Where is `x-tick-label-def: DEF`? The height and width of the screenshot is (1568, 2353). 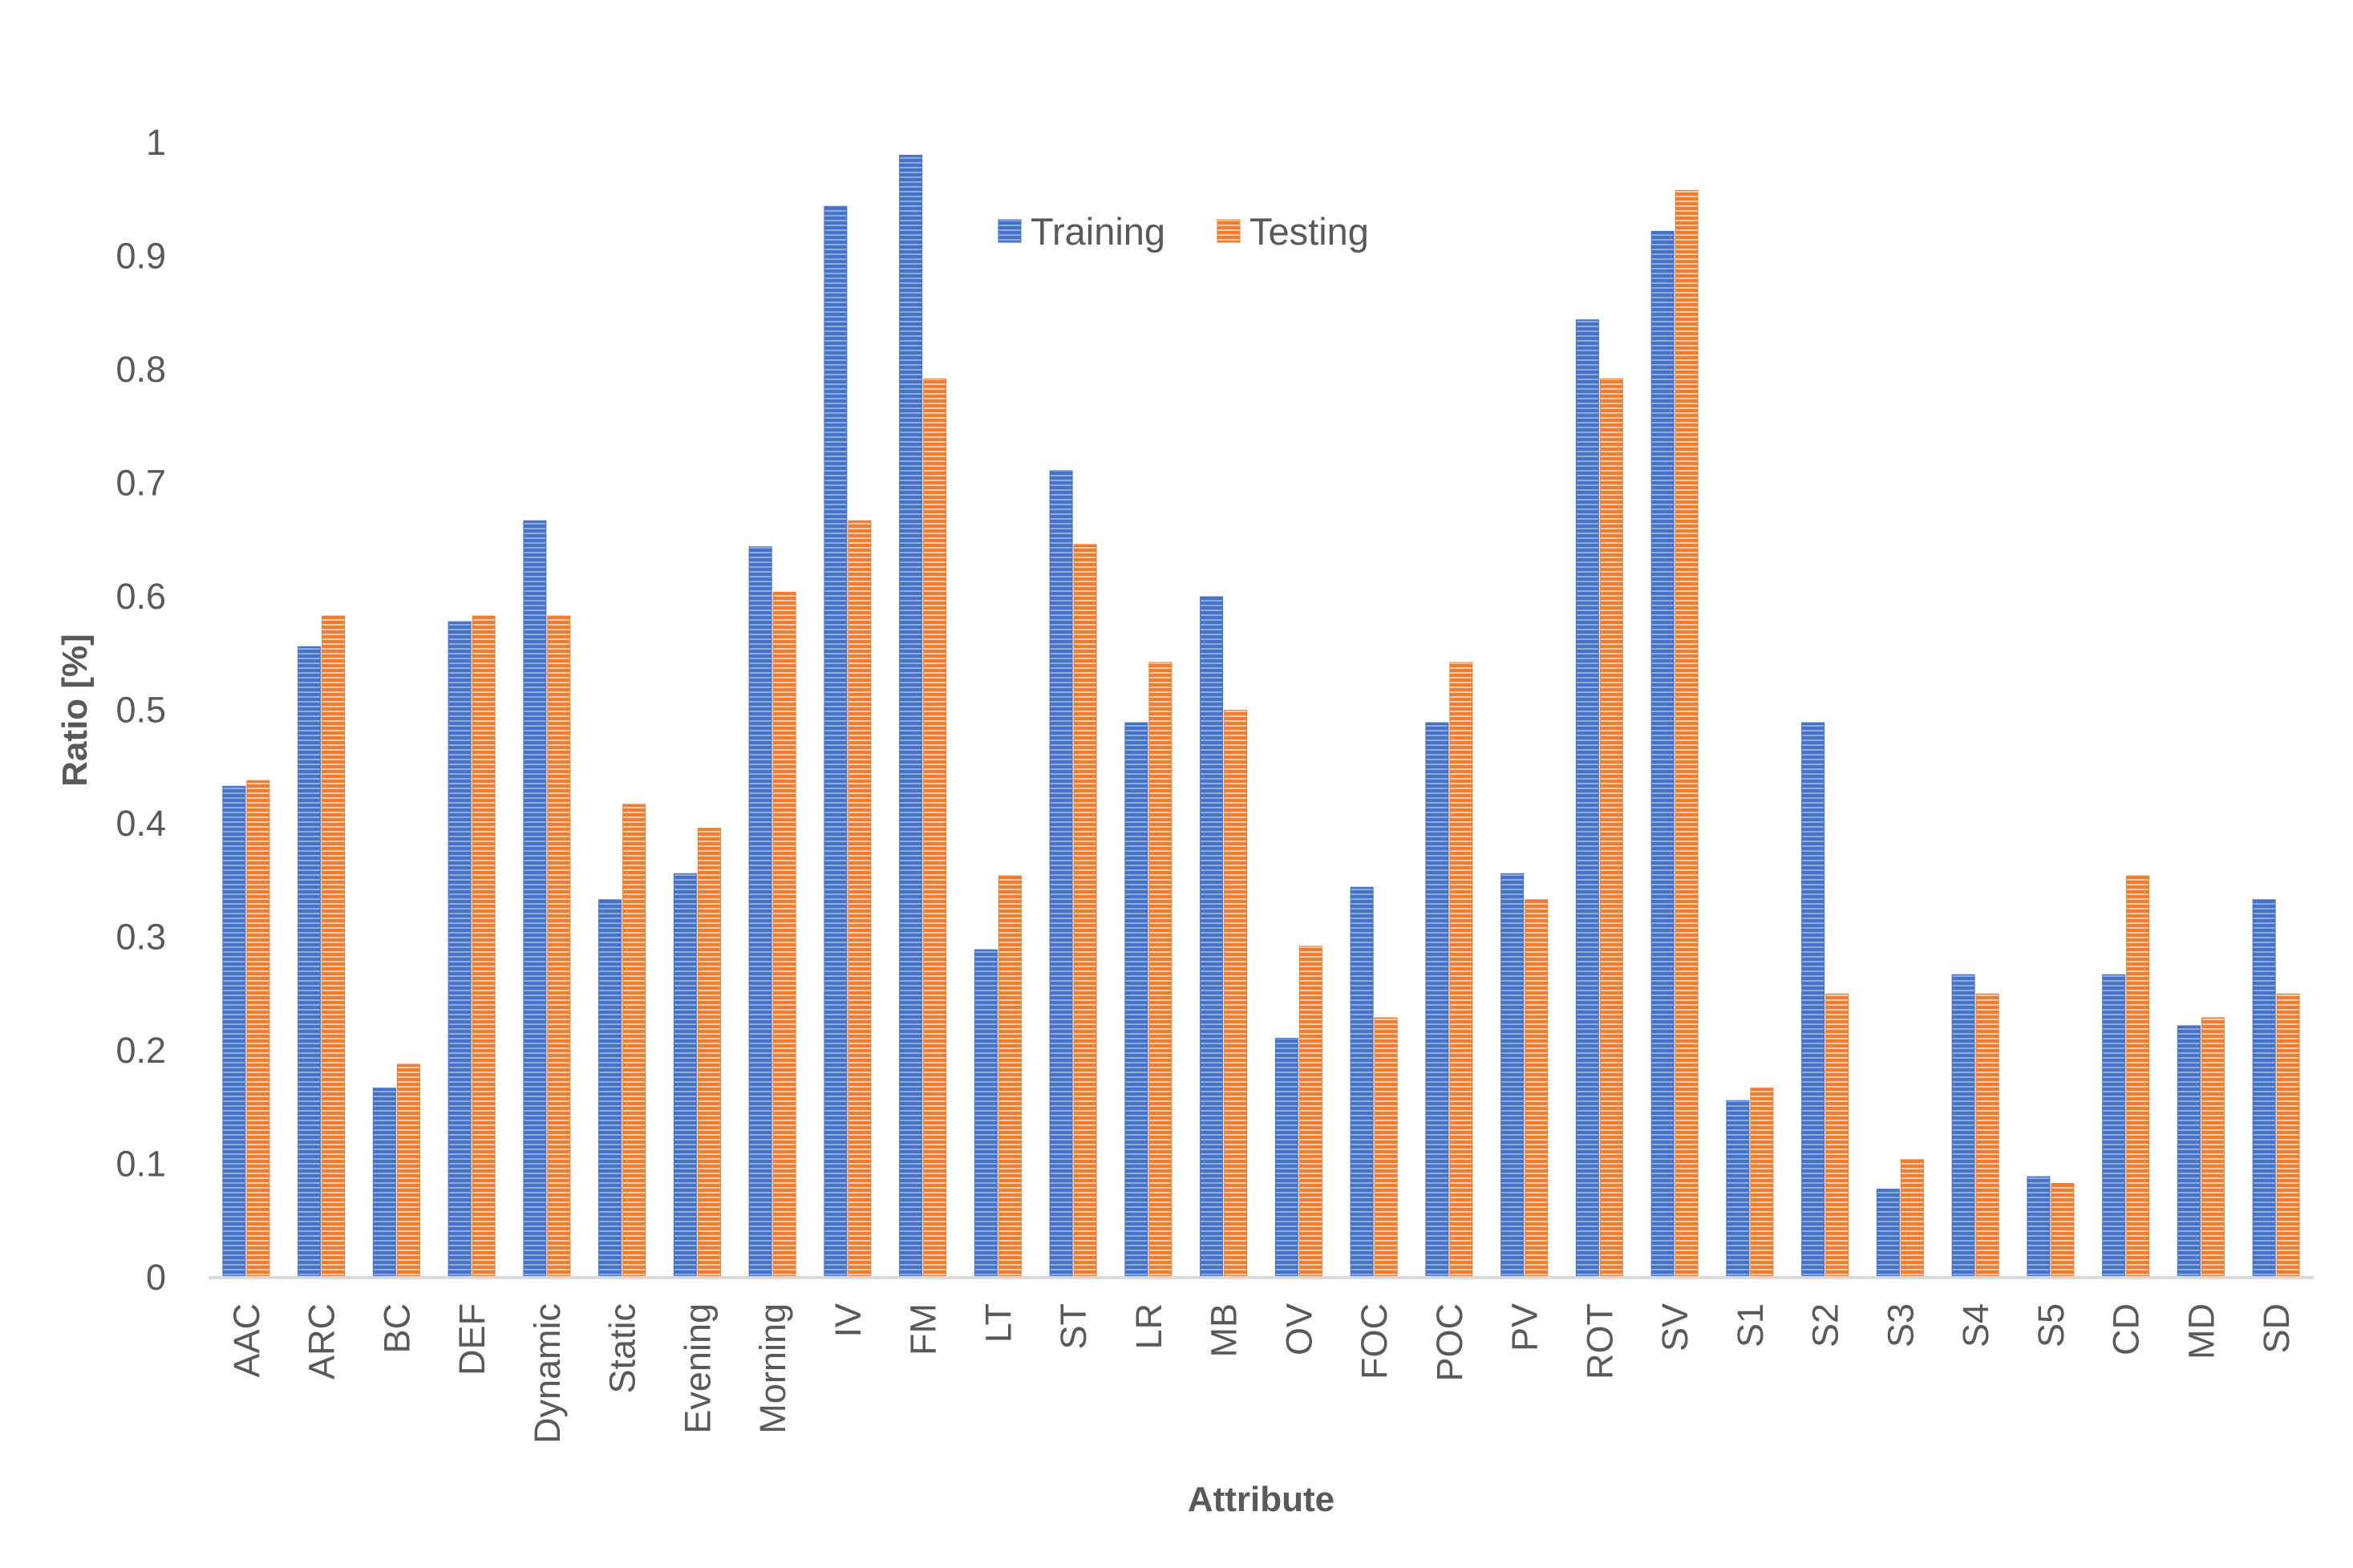
x-tick-label-def: DEF is located at coordinates (472, 1339).